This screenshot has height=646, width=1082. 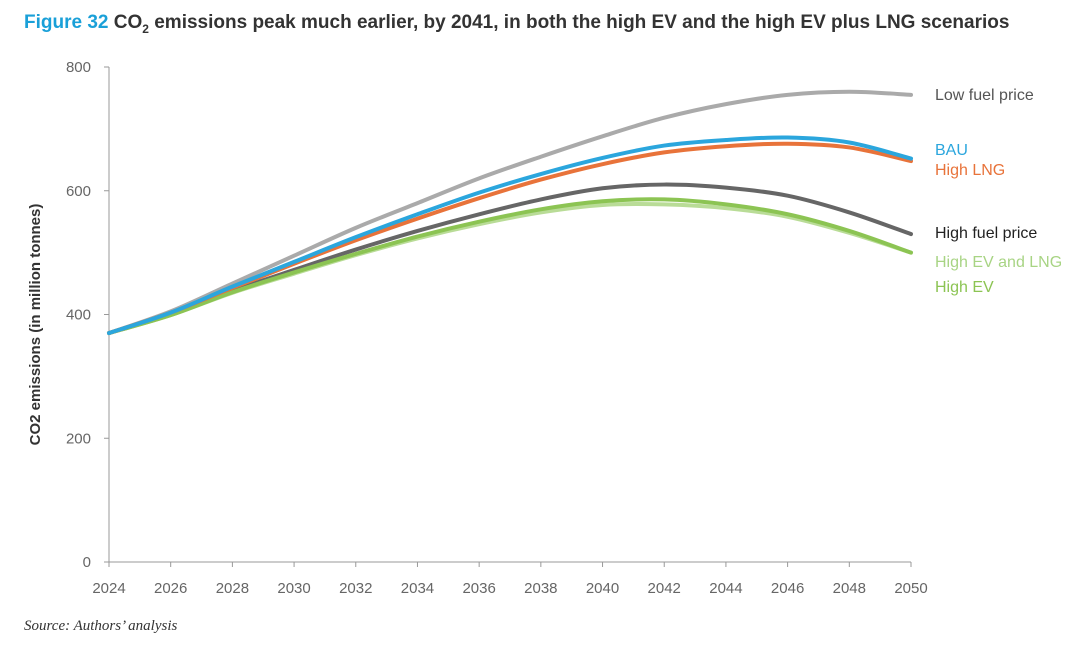 I want to click on legend-label-high-ev-and-lng: High EV and LNG, so click(x=998, y=262).